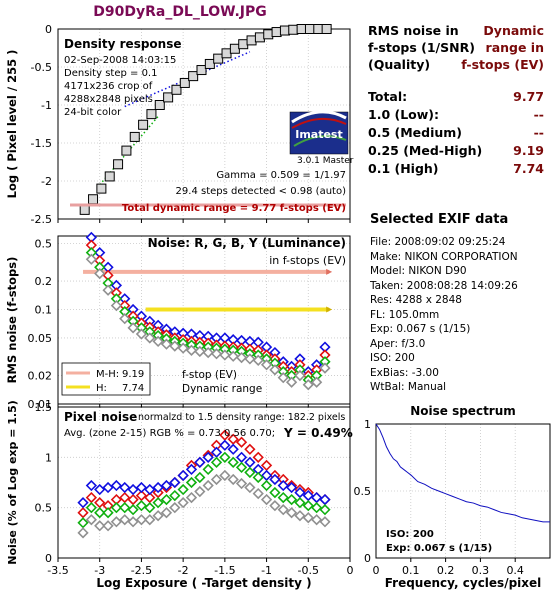 Image resolution: width=560 pixels, height=600 pixels. What do you see at coordinates (266, 570) in the screenshot?
I see `x-tick-label: -1` at bounding box center [266, 570].